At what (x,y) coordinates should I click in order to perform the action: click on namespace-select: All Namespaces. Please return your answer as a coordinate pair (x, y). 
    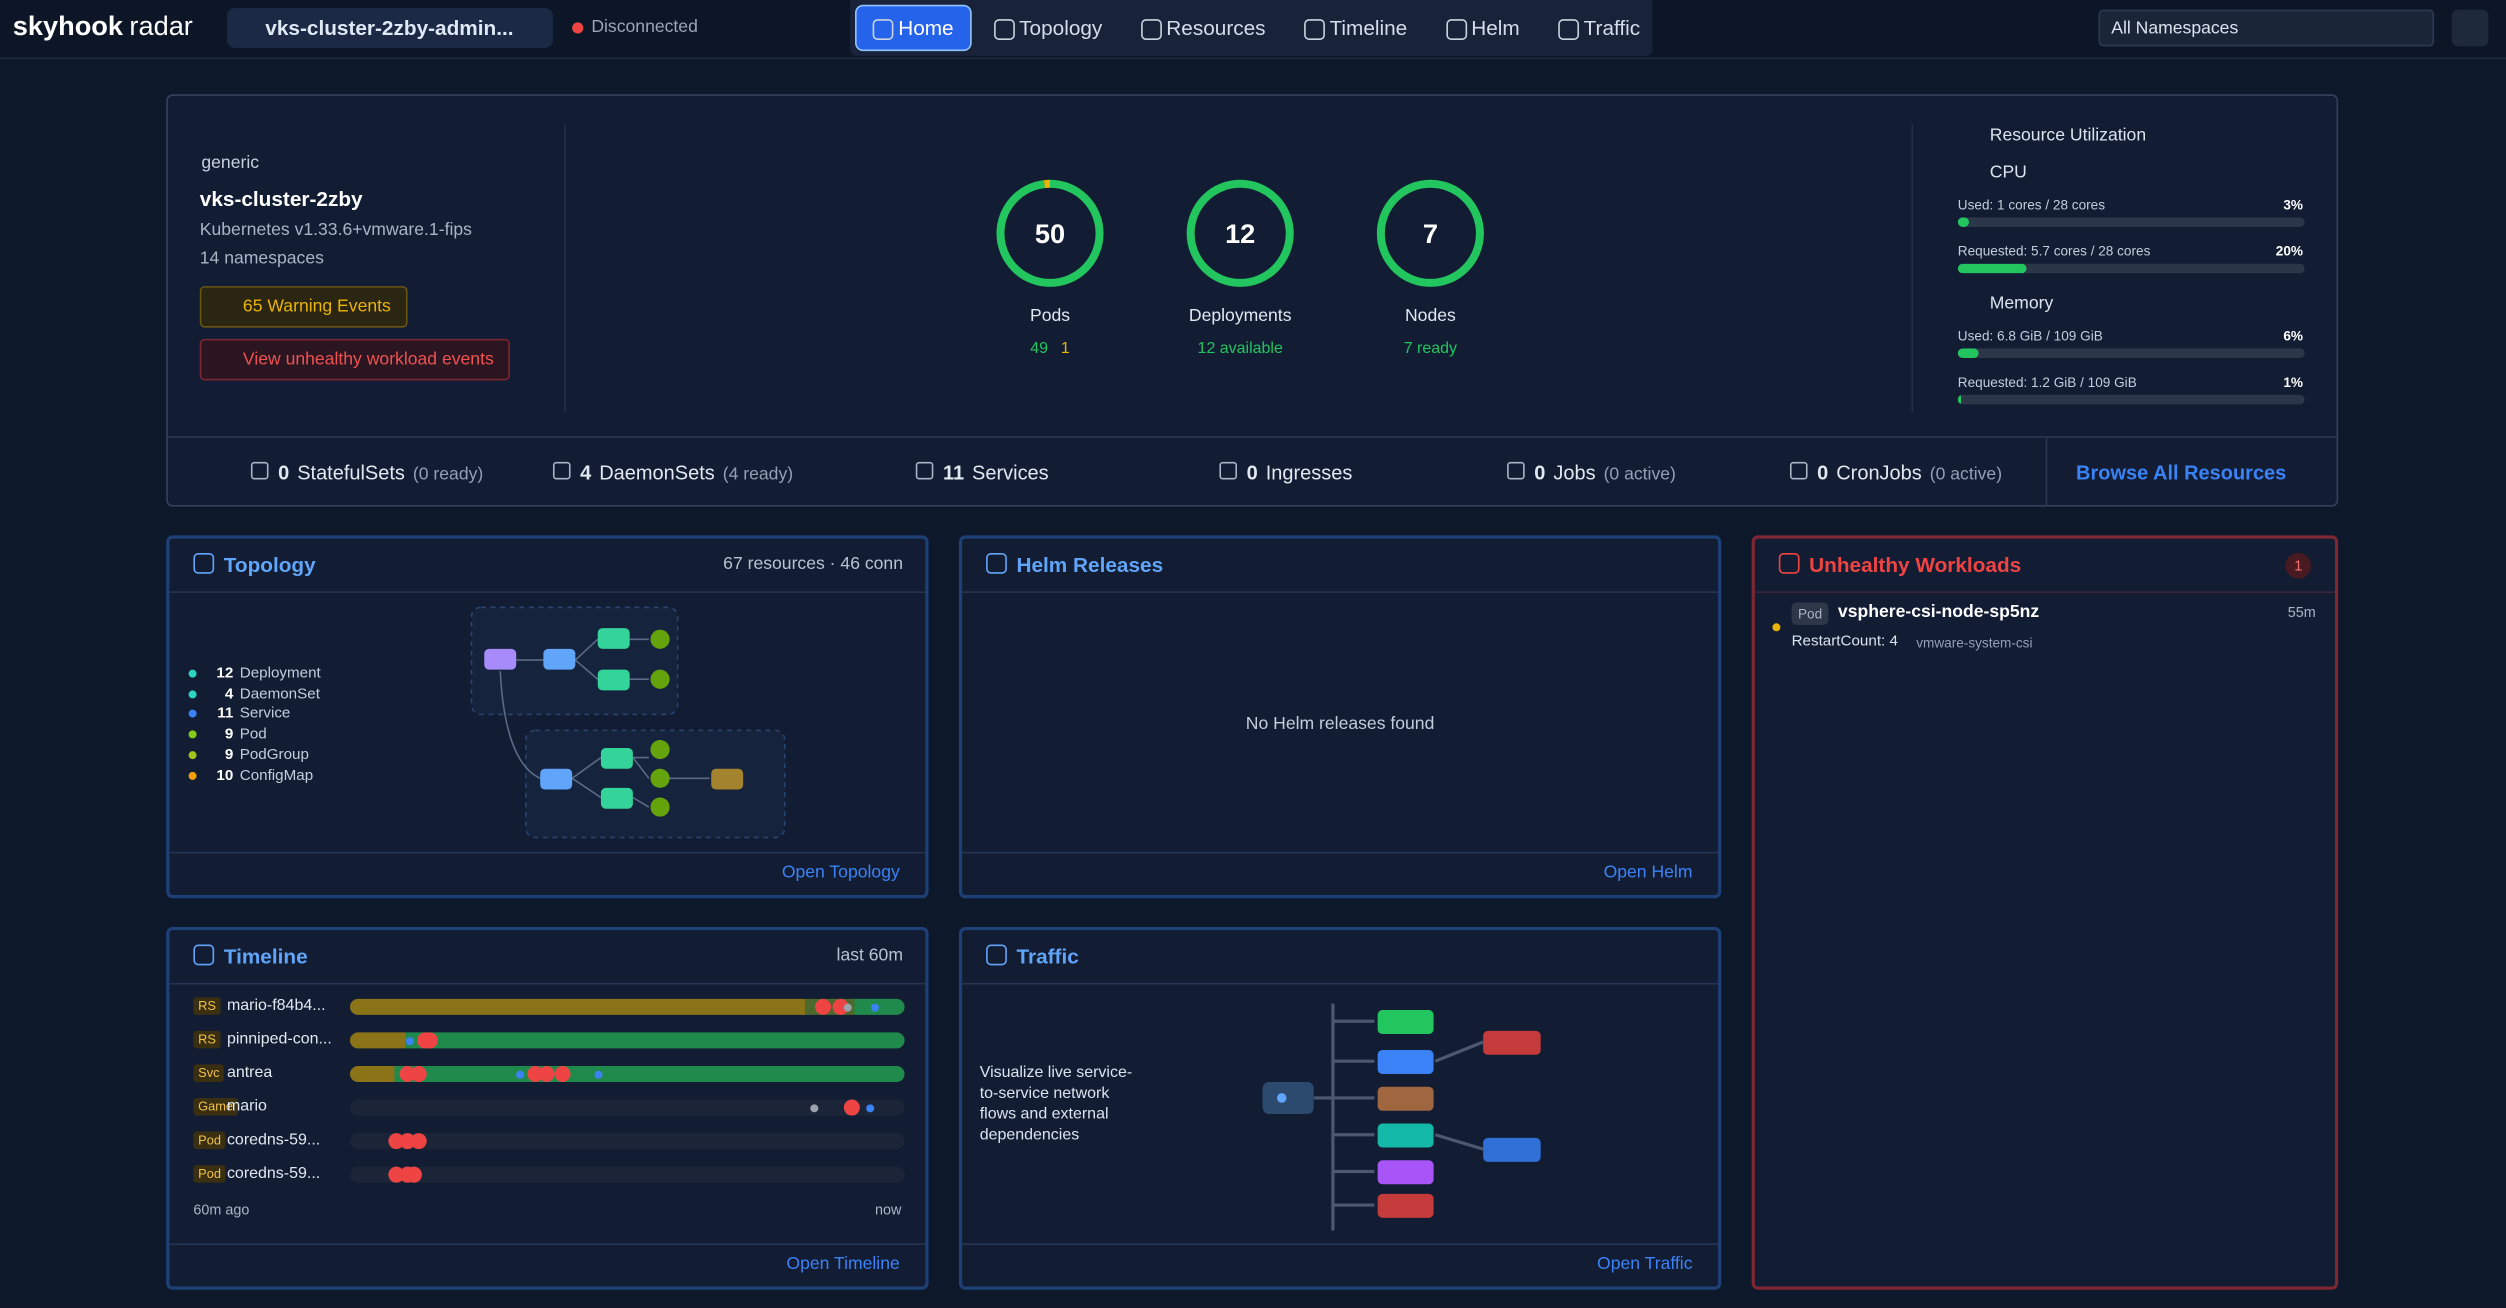
    Looking at the image, I should click on (2266, 28).